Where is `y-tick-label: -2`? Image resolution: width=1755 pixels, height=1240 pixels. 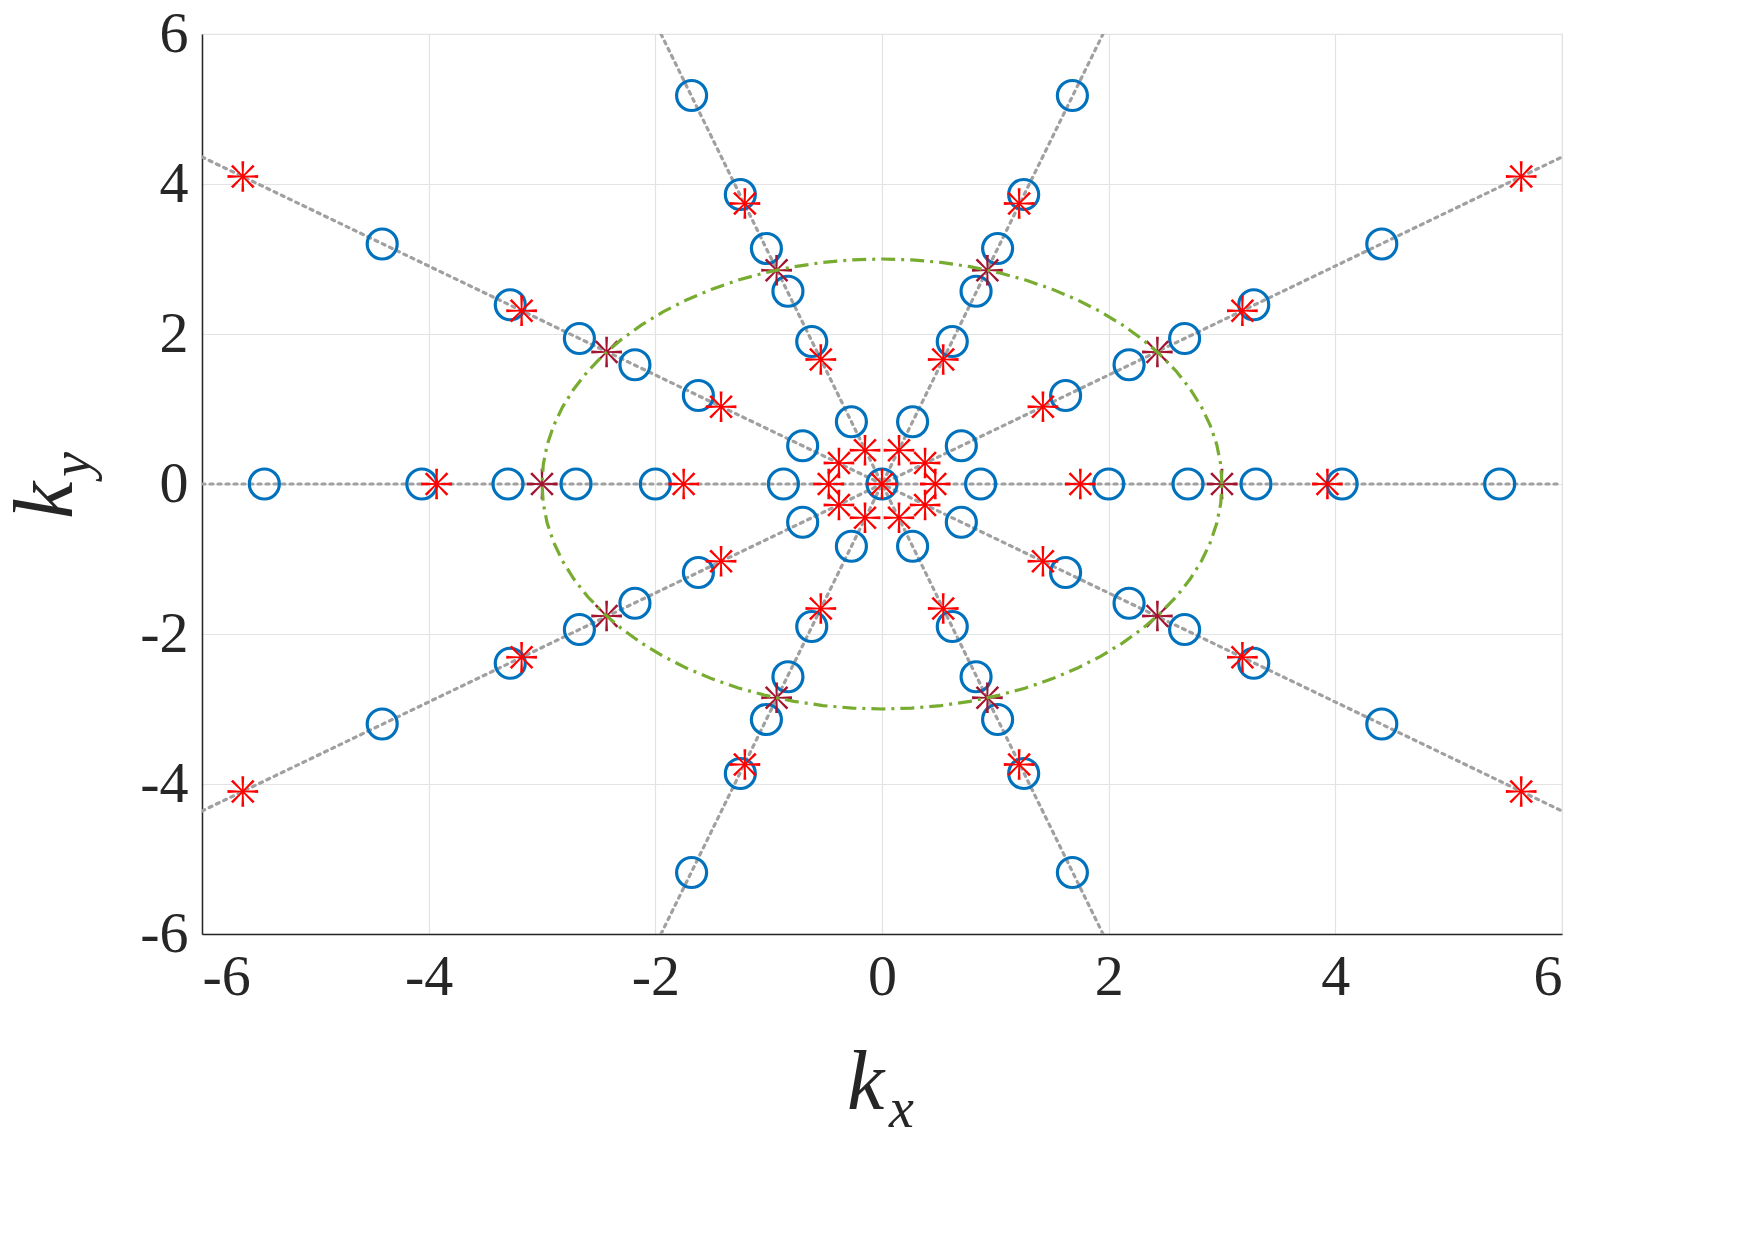 y-tick-label: -2 is located at coordinates (164, 632).